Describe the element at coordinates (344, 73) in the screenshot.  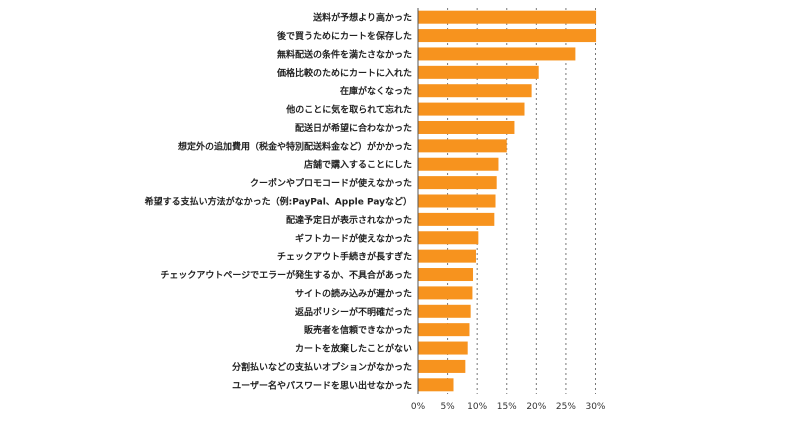
I see `category-label: 価格比較のためにカートに入れた` at that location.